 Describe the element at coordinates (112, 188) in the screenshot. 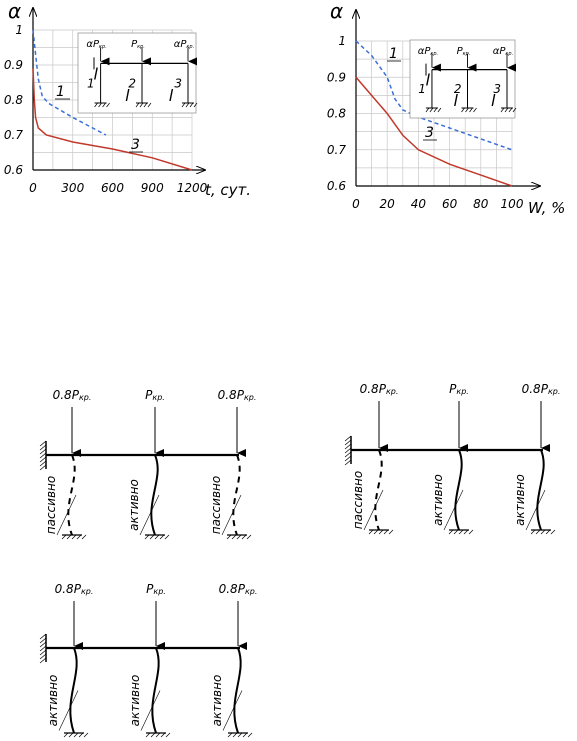

I see `x-tick-label: 600` at that location.